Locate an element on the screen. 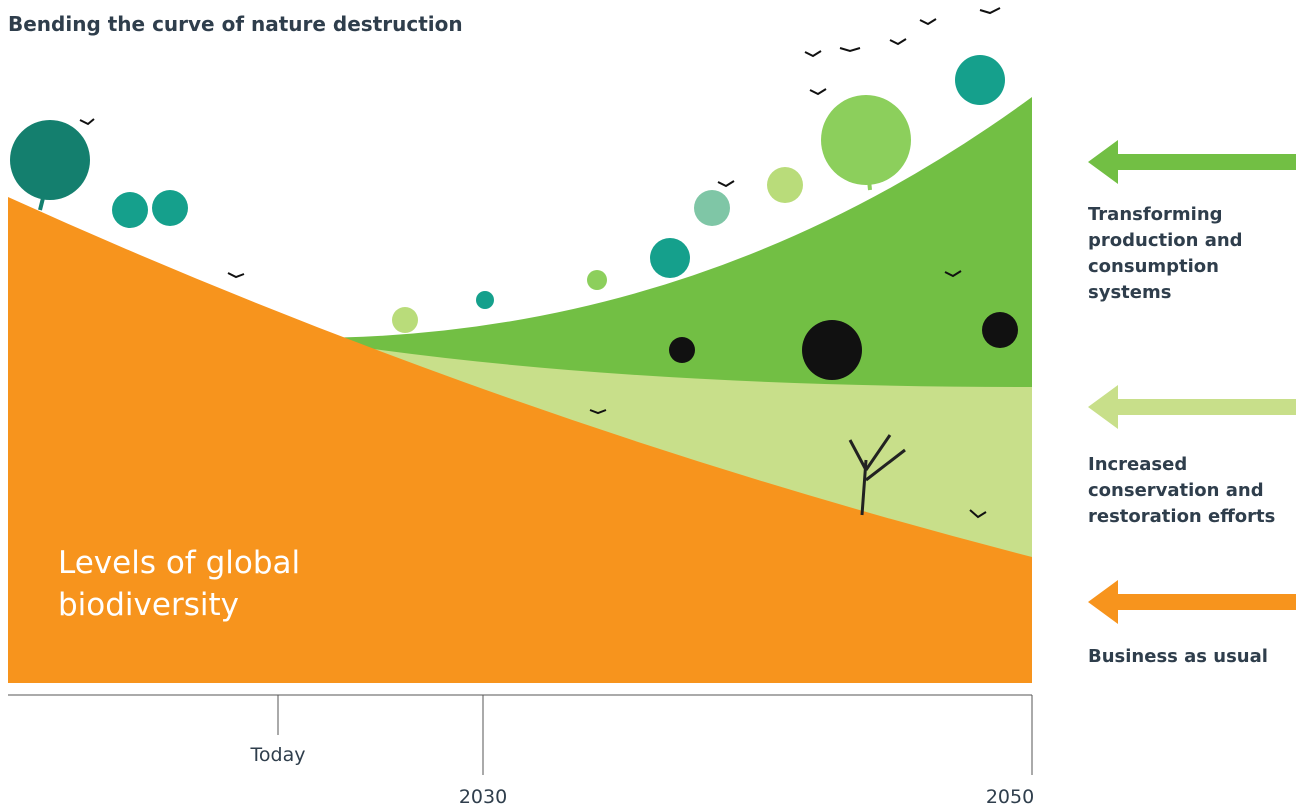 Image resolution: width=1300 pixels, height=808 pixels. timeline-label: 2030 is located at coordinates (483, 797).